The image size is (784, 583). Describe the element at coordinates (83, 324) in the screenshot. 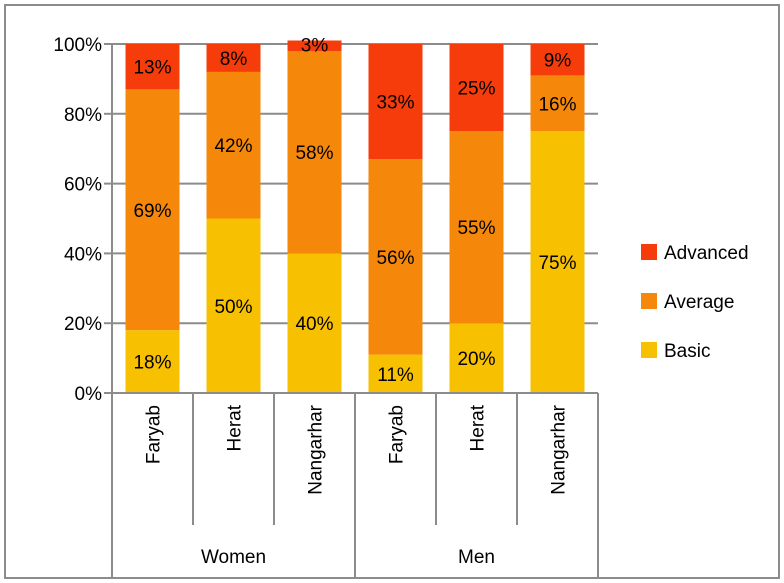

I see `y-tick-label: 20%` at that location.